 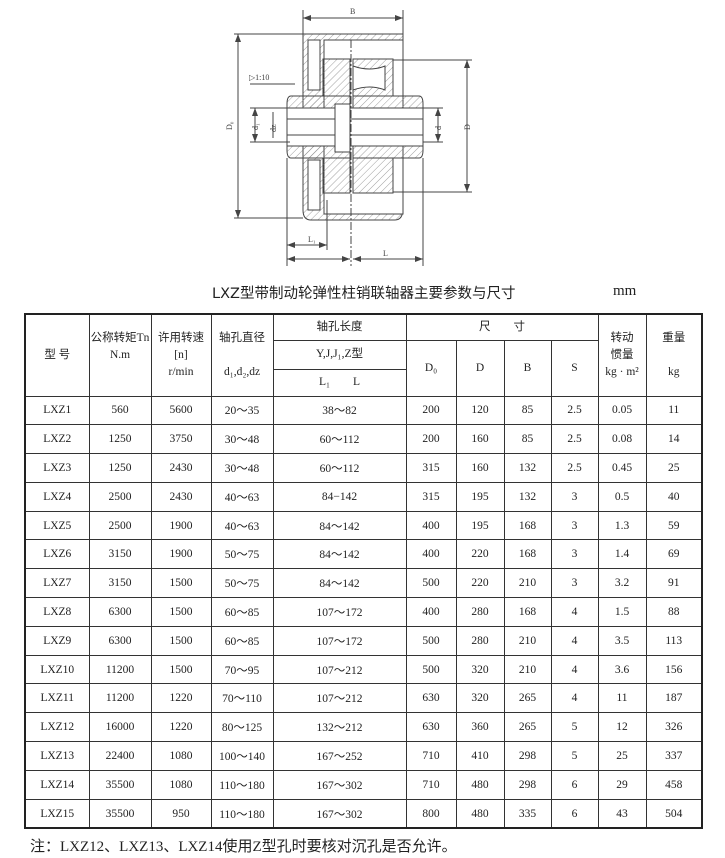 What do you see at coordinates (242, 784) in the screenshot?
I see `cell-bore-diameter: 110～180` at bounding box center [242, 784].